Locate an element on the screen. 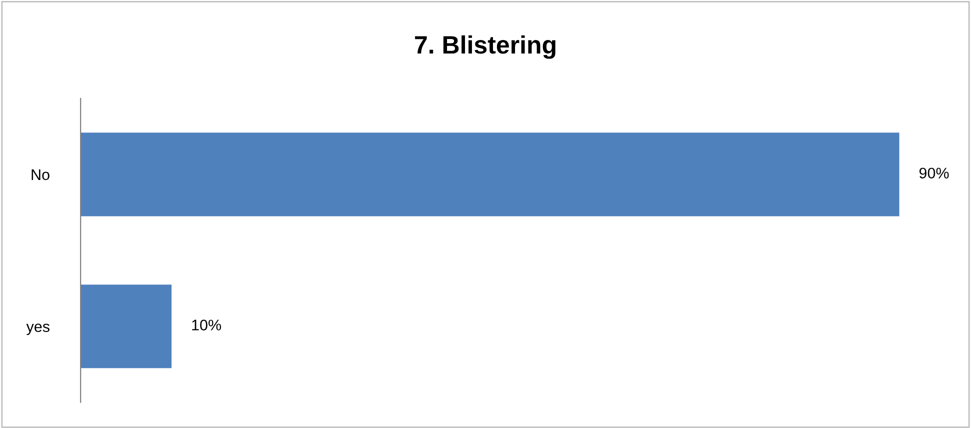 The width and height of the screenshot is (971, 428). chart-title: 7. Blistering is located at coordinates (485, 47).